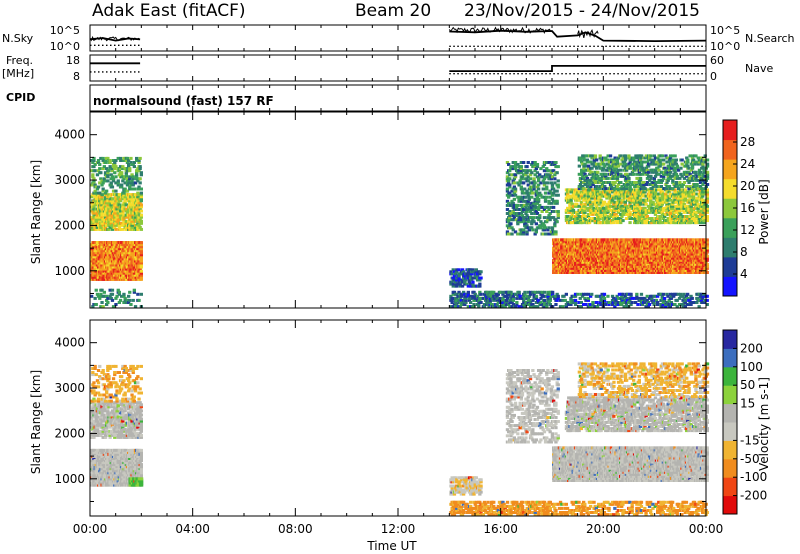  Describe the element at coordinates (20, 97) in the screenshot. I see `cpid-label: CPID` at that location.